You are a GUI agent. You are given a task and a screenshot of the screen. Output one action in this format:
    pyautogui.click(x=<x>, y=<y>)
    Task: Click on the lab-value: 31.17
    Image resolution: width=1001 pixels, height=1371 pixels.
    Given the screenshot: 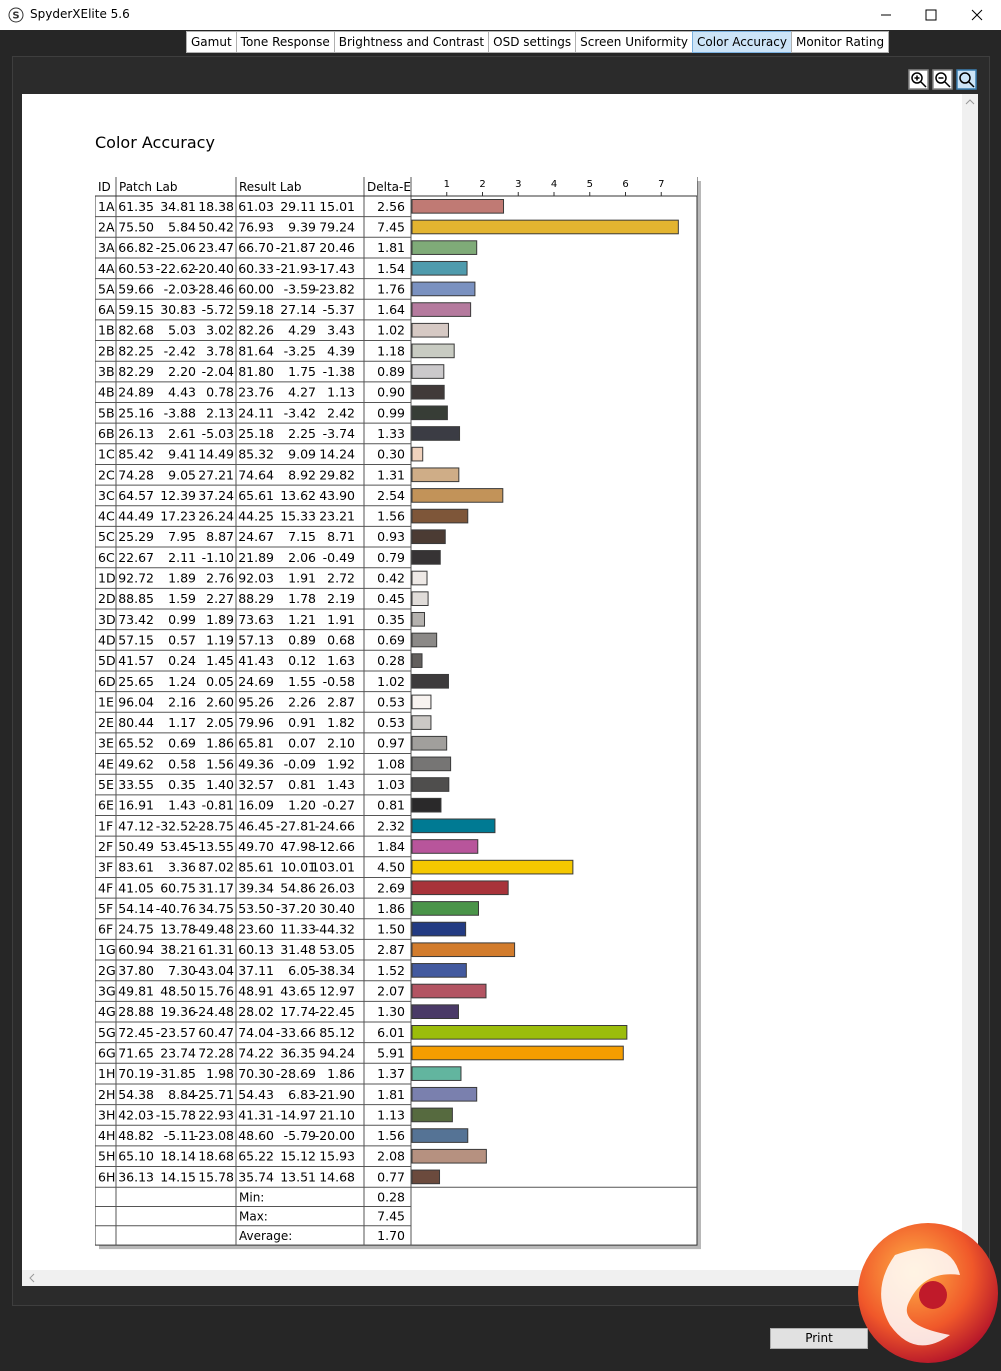 What is the action you would take?
    pyautogui.click(x=216, y=887)
    